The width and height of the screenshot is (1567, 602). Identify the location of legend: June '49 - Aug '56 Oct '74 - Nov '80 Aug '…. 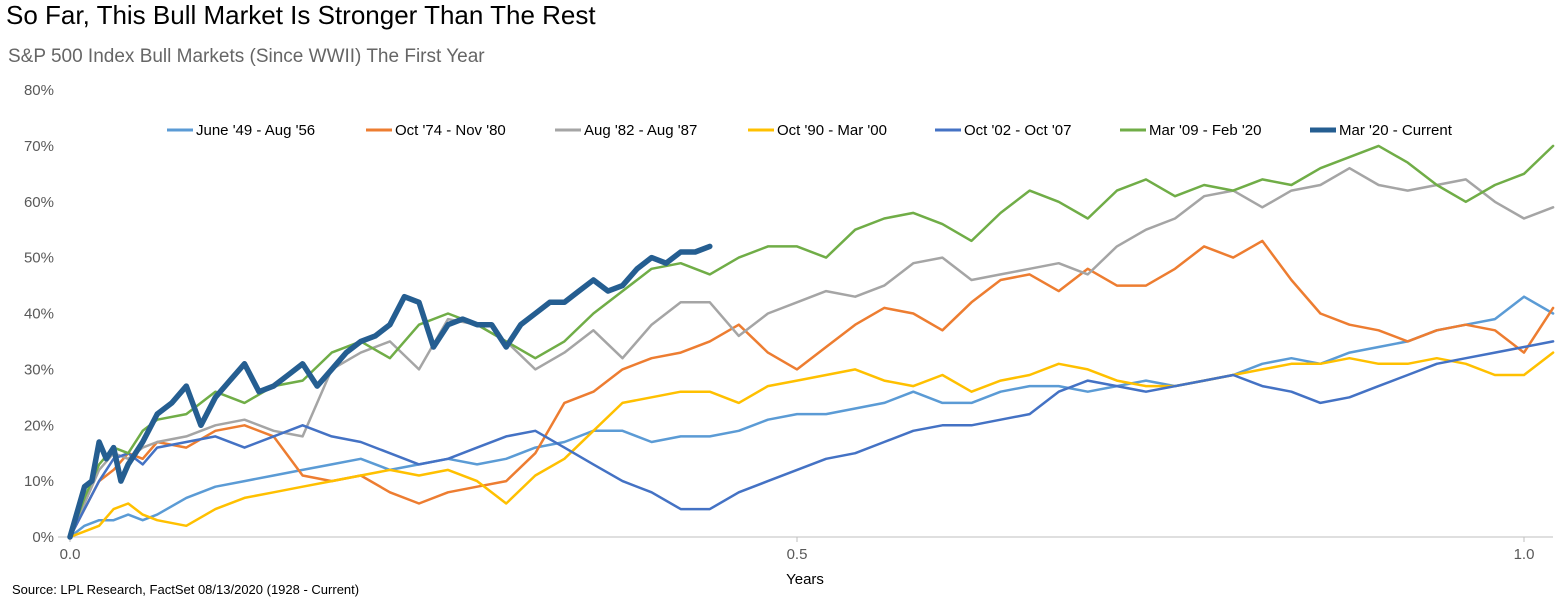
(810, 130).